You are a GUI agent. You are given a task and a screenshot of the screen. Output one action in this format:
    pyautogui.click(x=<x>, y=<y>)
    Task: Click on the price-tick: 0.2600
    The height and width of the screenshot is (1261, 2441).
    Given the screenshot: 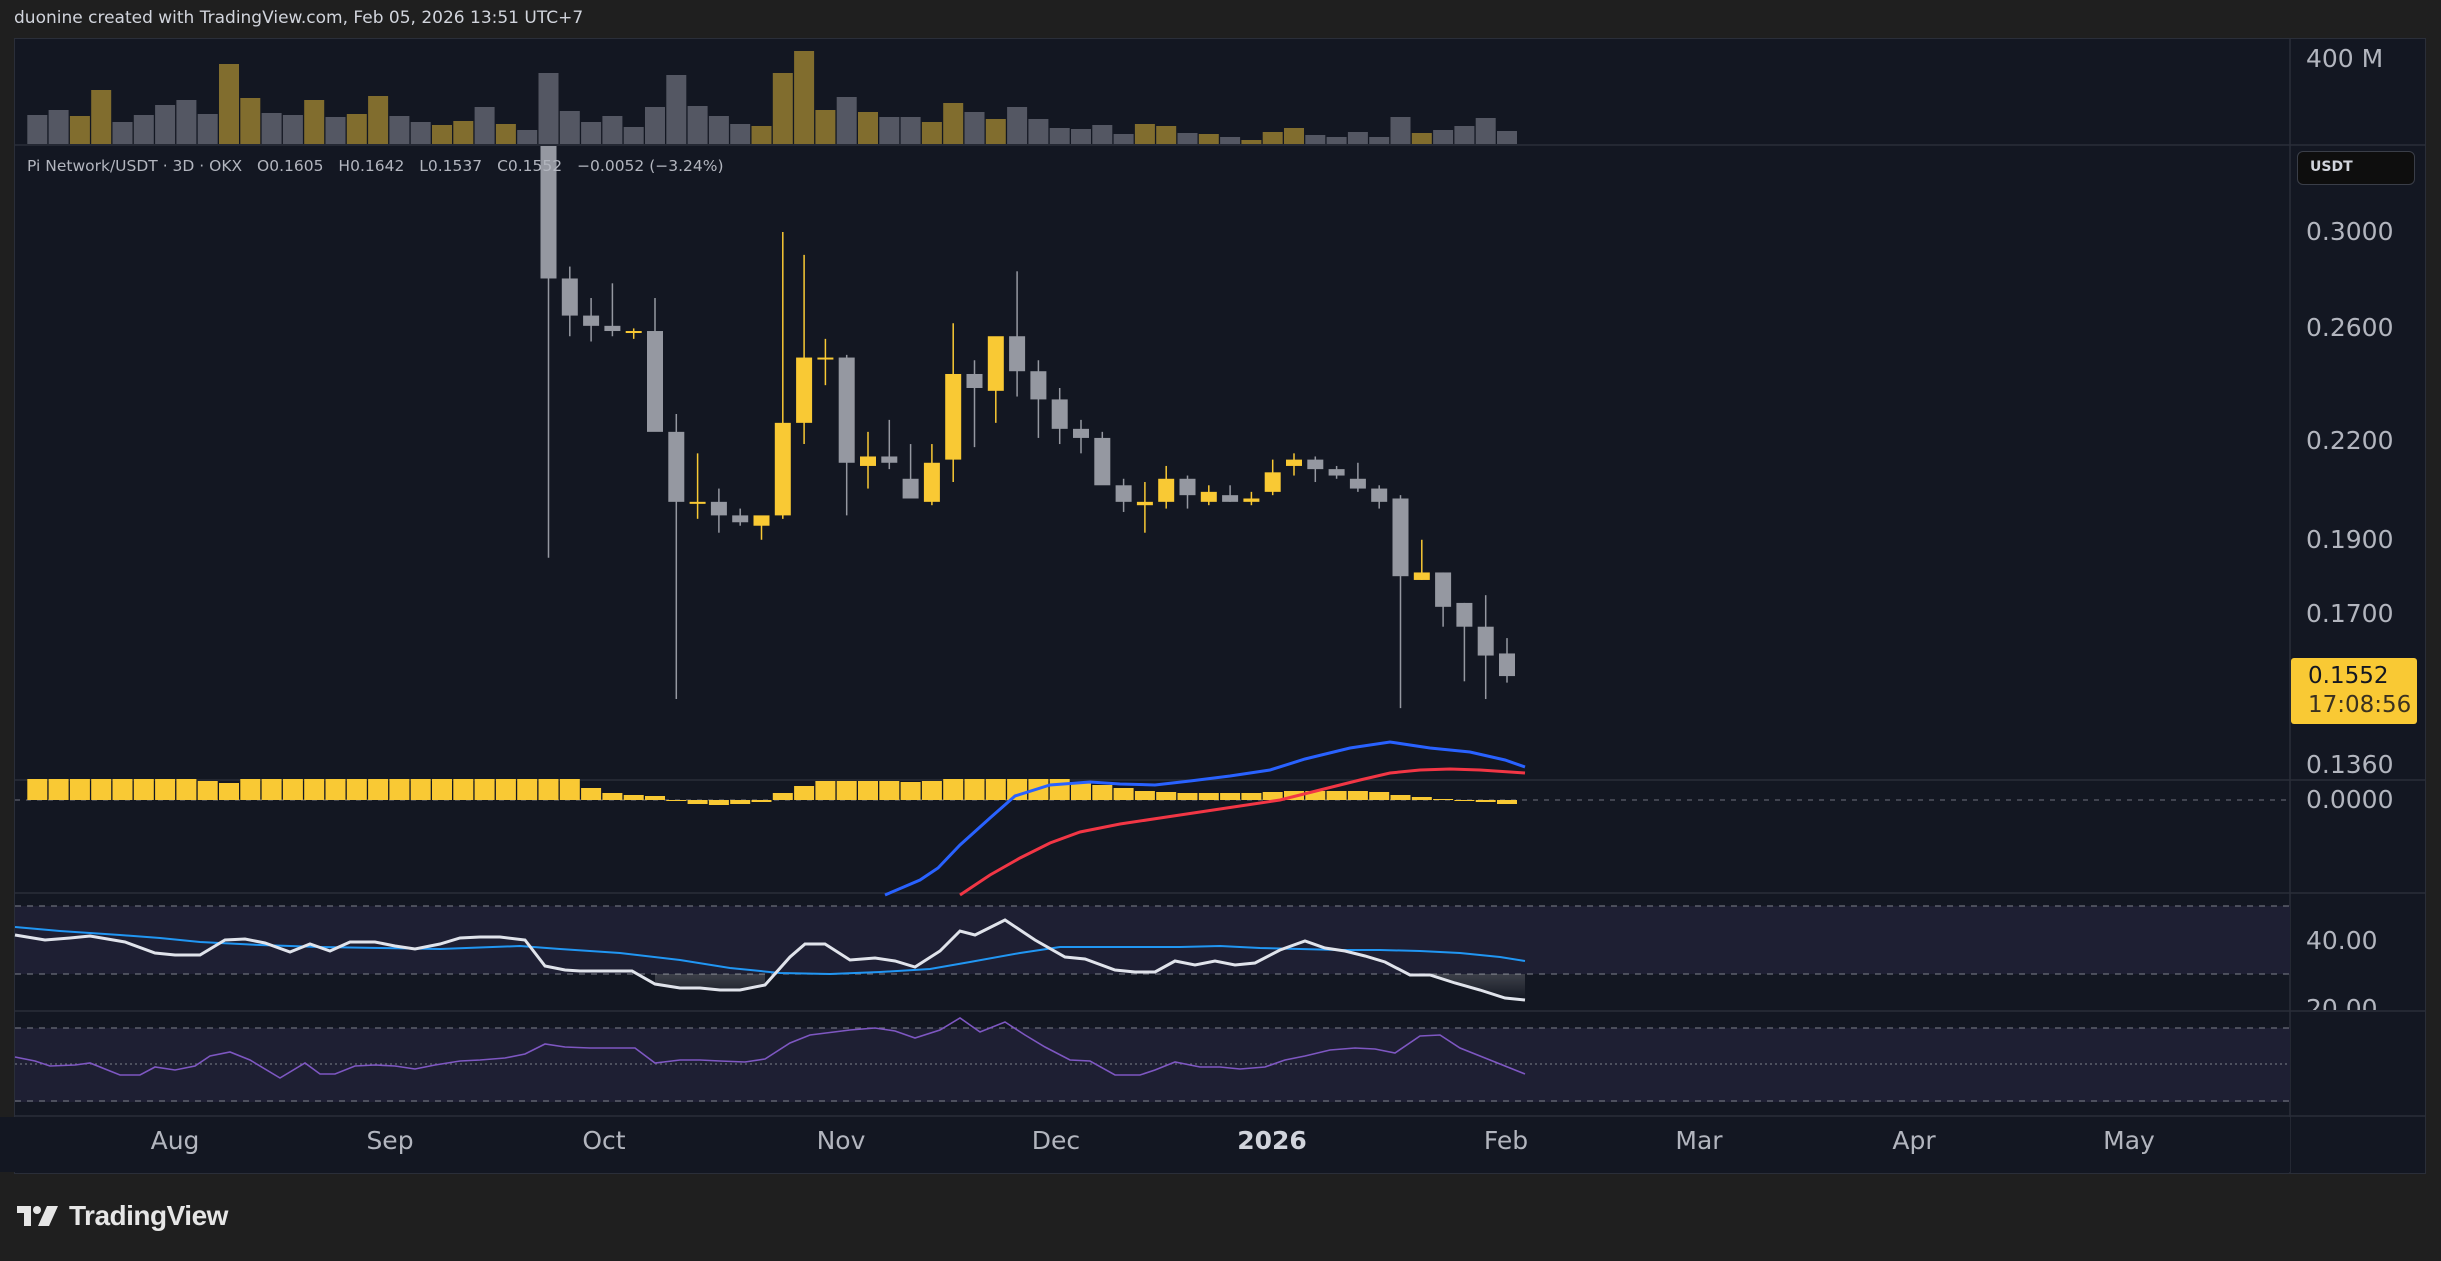 What is the action you would take?
    pyautogui.click(x=2350, y=327)
    